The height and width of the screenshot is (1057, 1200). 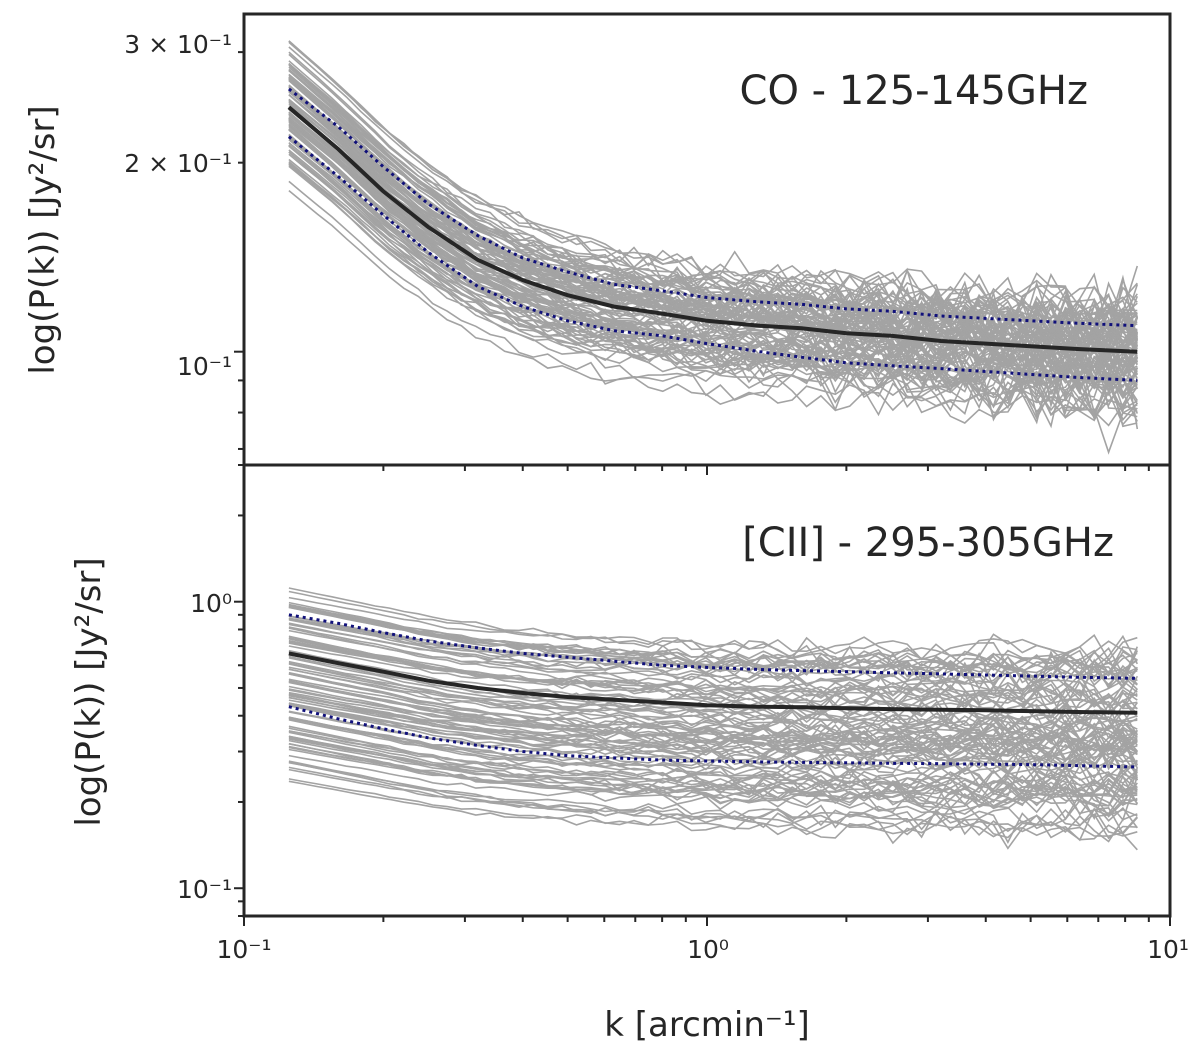 I want to click on x-tick-label: 10¹, so click(x=1168, y=949).